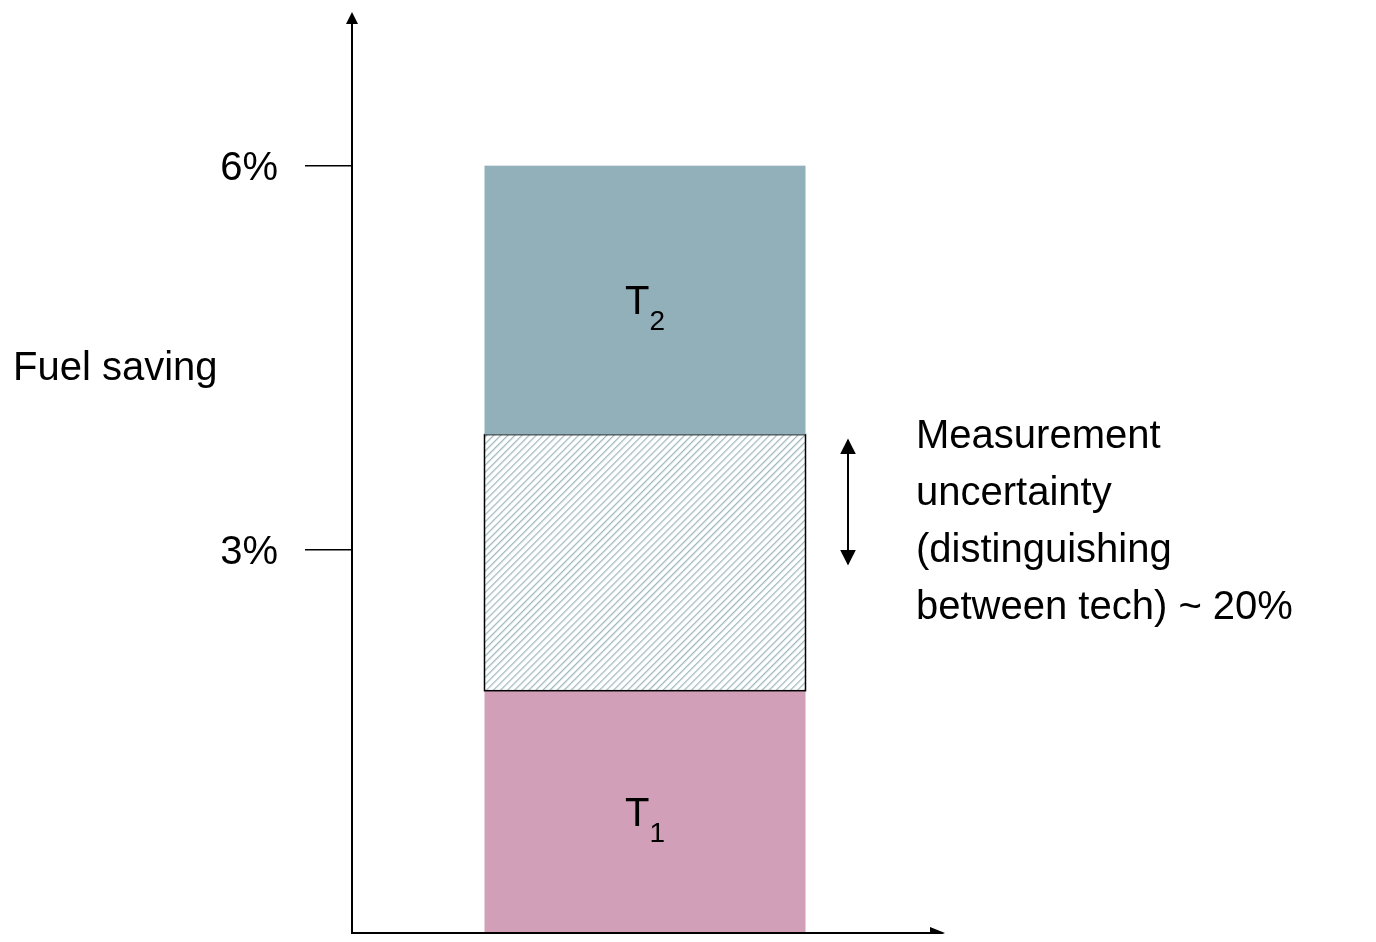 This screenshot has width=1376, height=942. Describe the element at coordinates (115, 366) in the screenshot. I see `y-axis-title: Fuel saving` at that location.